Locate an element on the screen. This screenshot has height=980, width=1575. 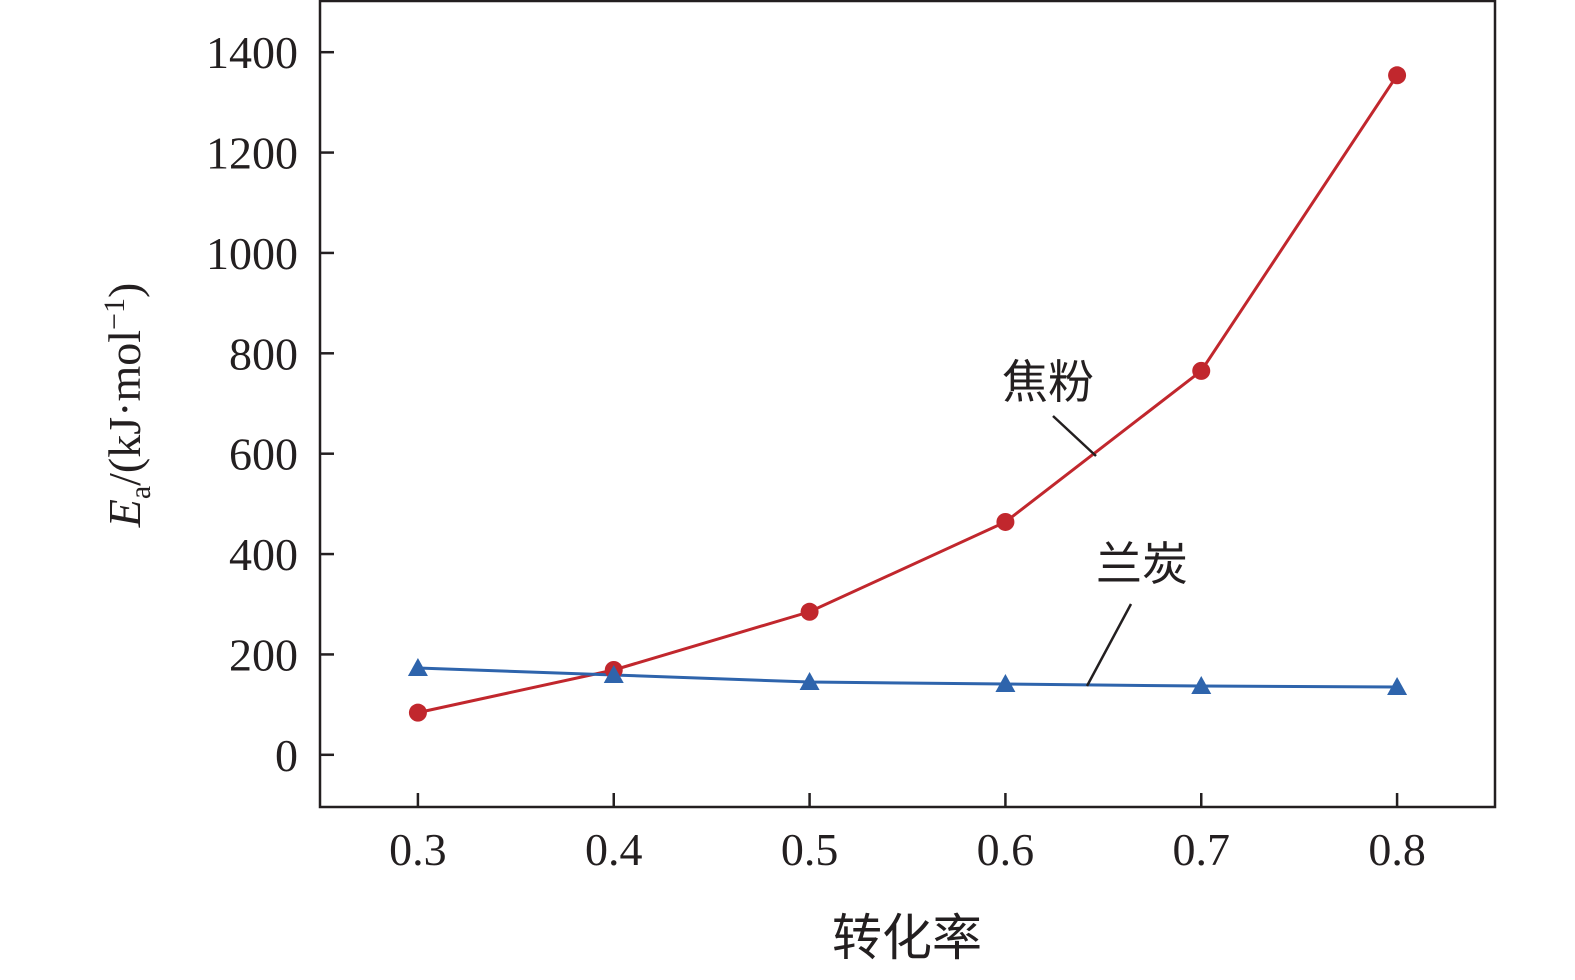
x-tick-label: 0.5 is located at coordinates (810, 849).